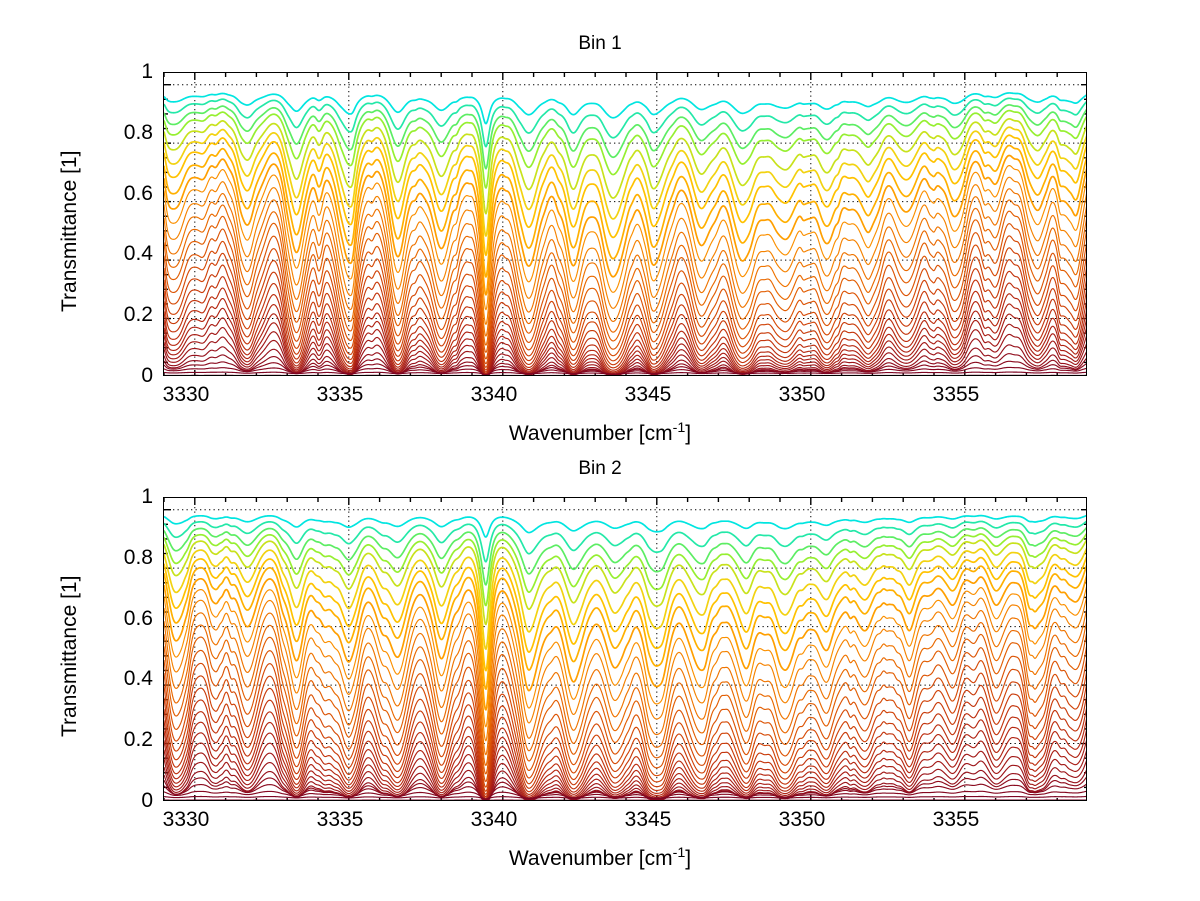  Describe the element at coordinates (138, 679) in the screenshot. I see `ytick-label-bin2-0_4: 0.4` at that location.